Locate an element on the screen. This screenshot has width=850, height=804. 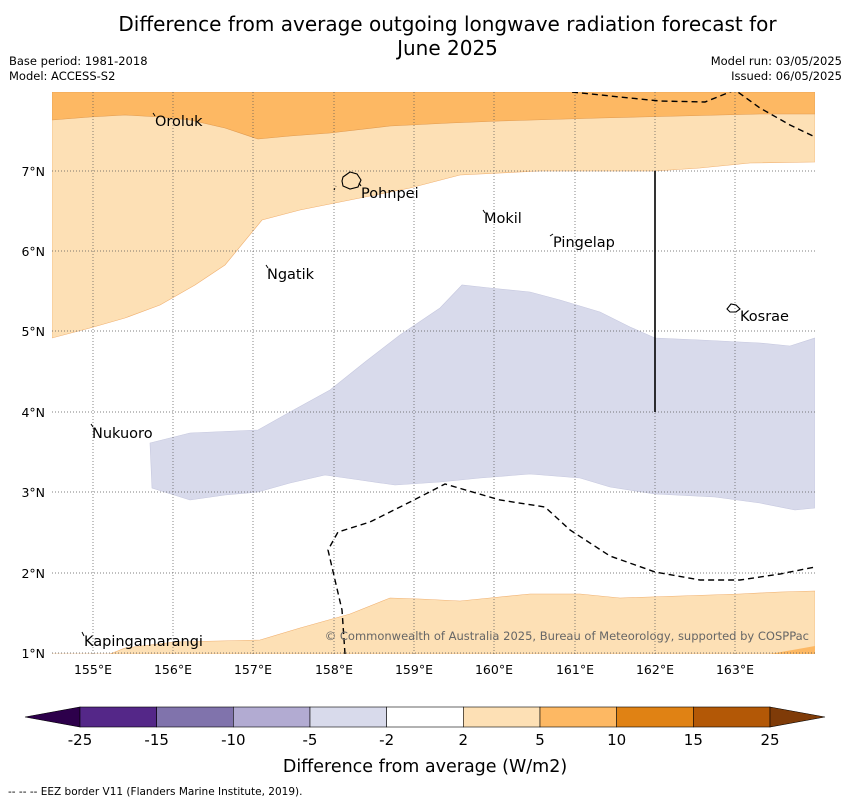
issued-date: Issued: 06/05/2025 is located at coordinates (786, 76).